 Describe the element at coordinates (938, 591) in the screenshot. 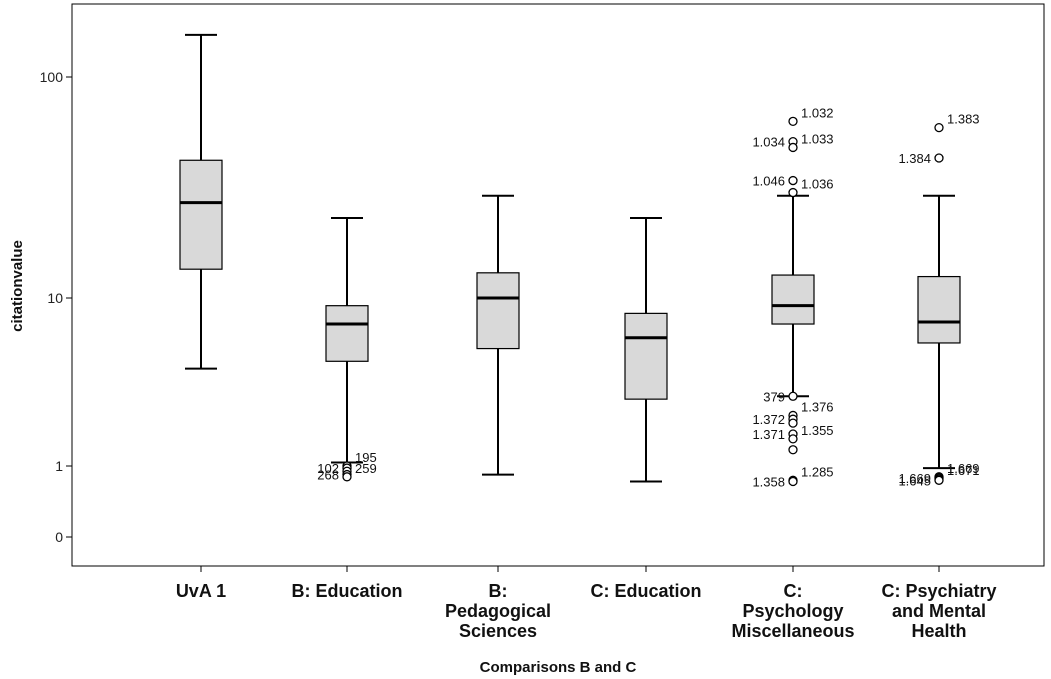

I see `x-category-label: C: Psychiatry` at that location.